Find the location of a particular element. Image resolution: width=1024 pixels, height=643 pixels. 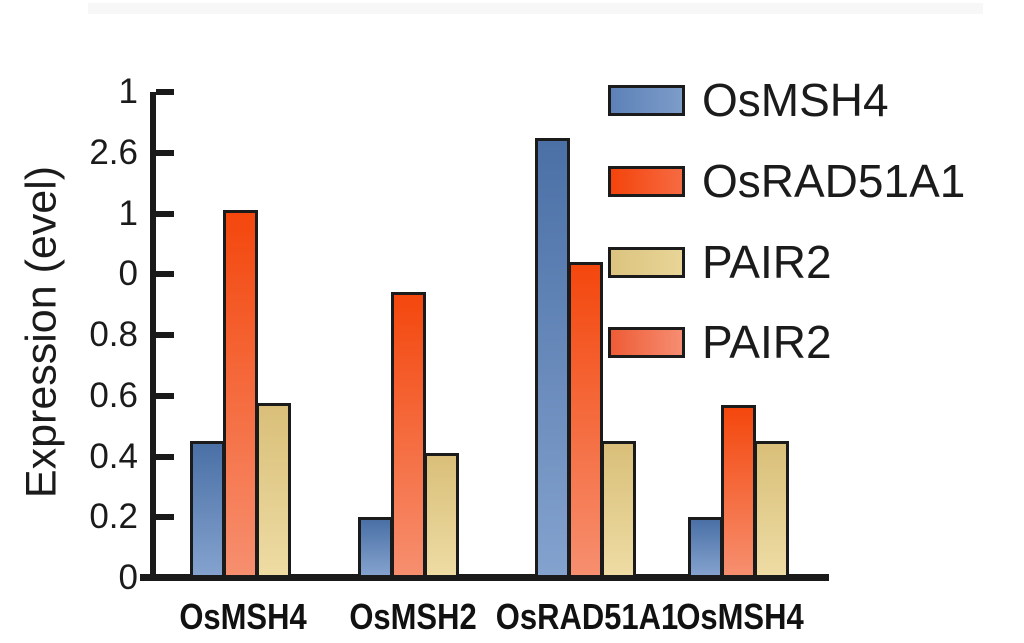

y-tick-label: 0.6 is located at coordinates (113, 395).